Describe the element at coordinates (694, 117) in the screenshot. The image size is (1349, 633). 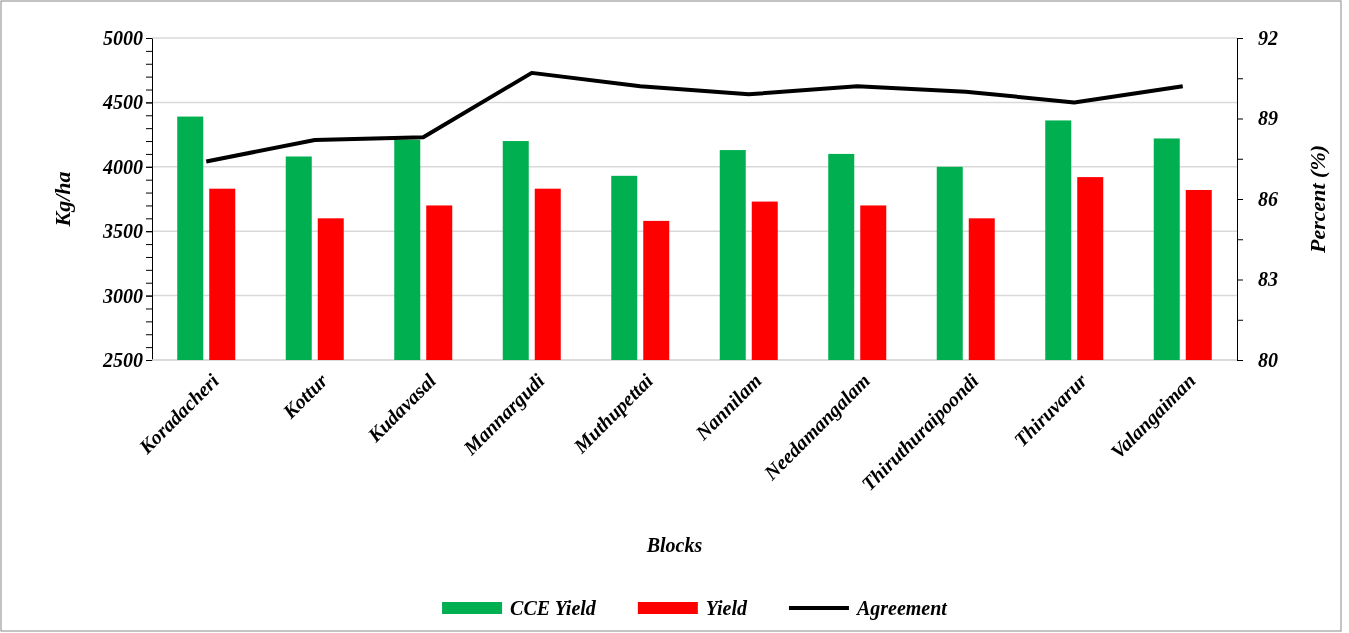
I see `line-series` at that location.